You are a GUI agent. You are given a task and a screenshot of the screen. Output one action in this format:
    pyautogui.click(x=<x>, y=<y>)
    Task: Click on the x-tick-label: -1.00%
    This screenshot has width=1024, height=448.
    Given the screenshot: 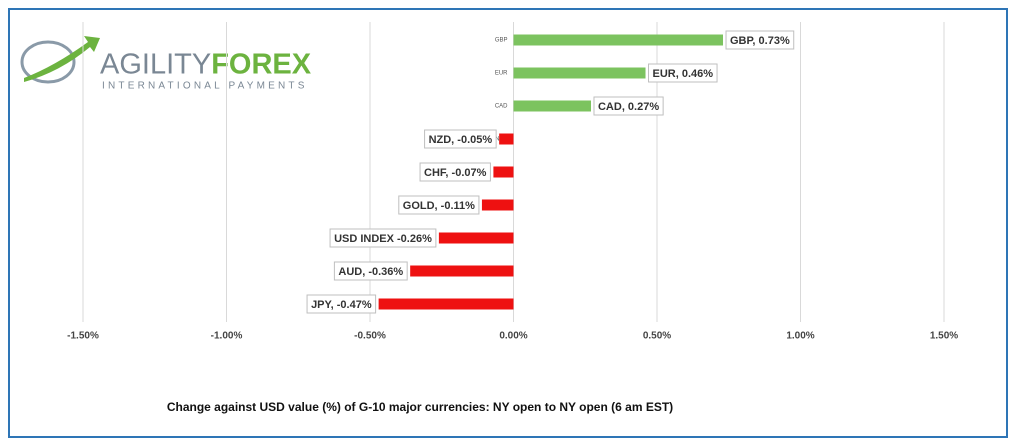 What is the action you would take?
    pyautogui.click(x=227, y=336)
    